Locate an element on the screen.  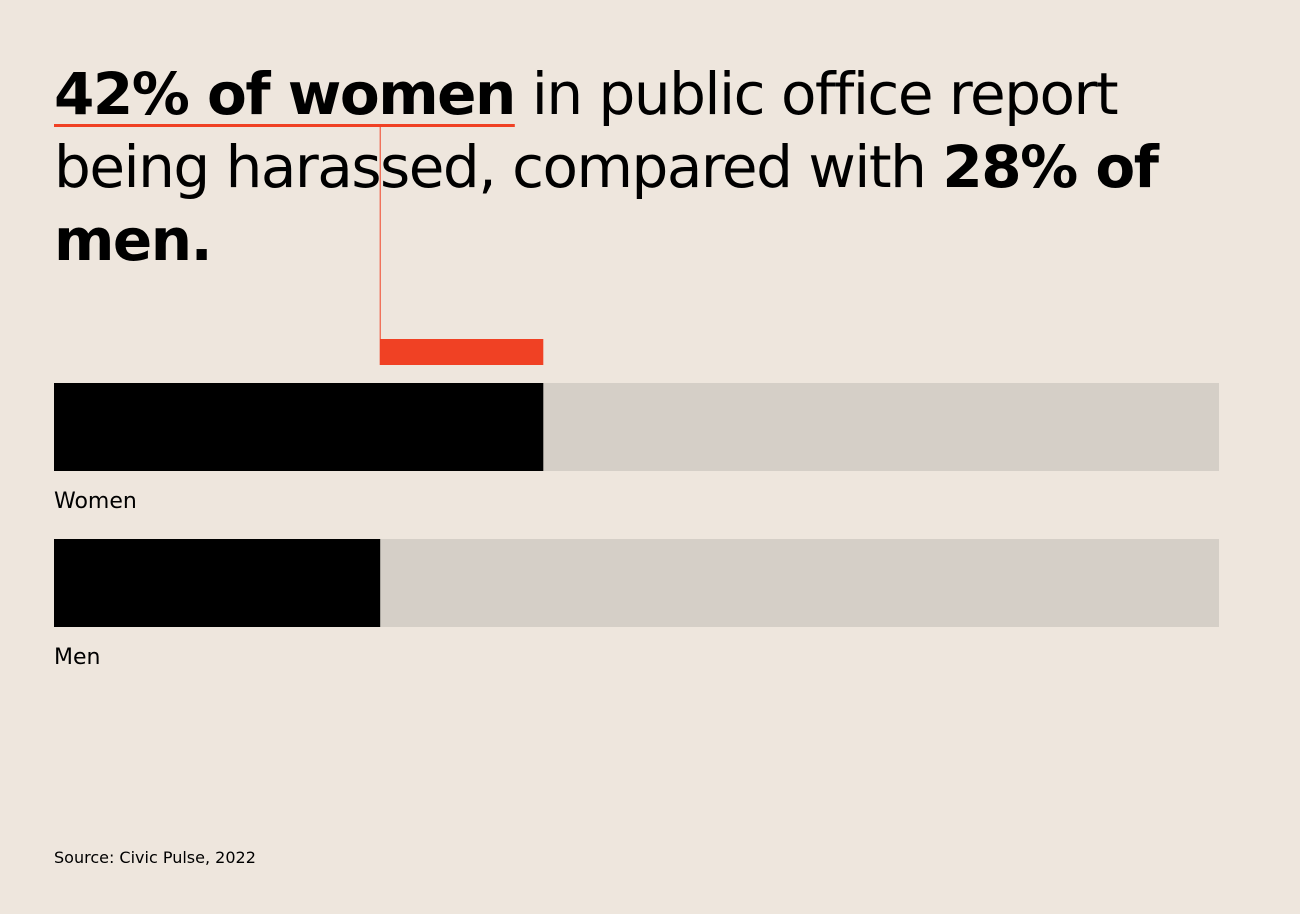
bar-men is located at coordinates (217, 583).